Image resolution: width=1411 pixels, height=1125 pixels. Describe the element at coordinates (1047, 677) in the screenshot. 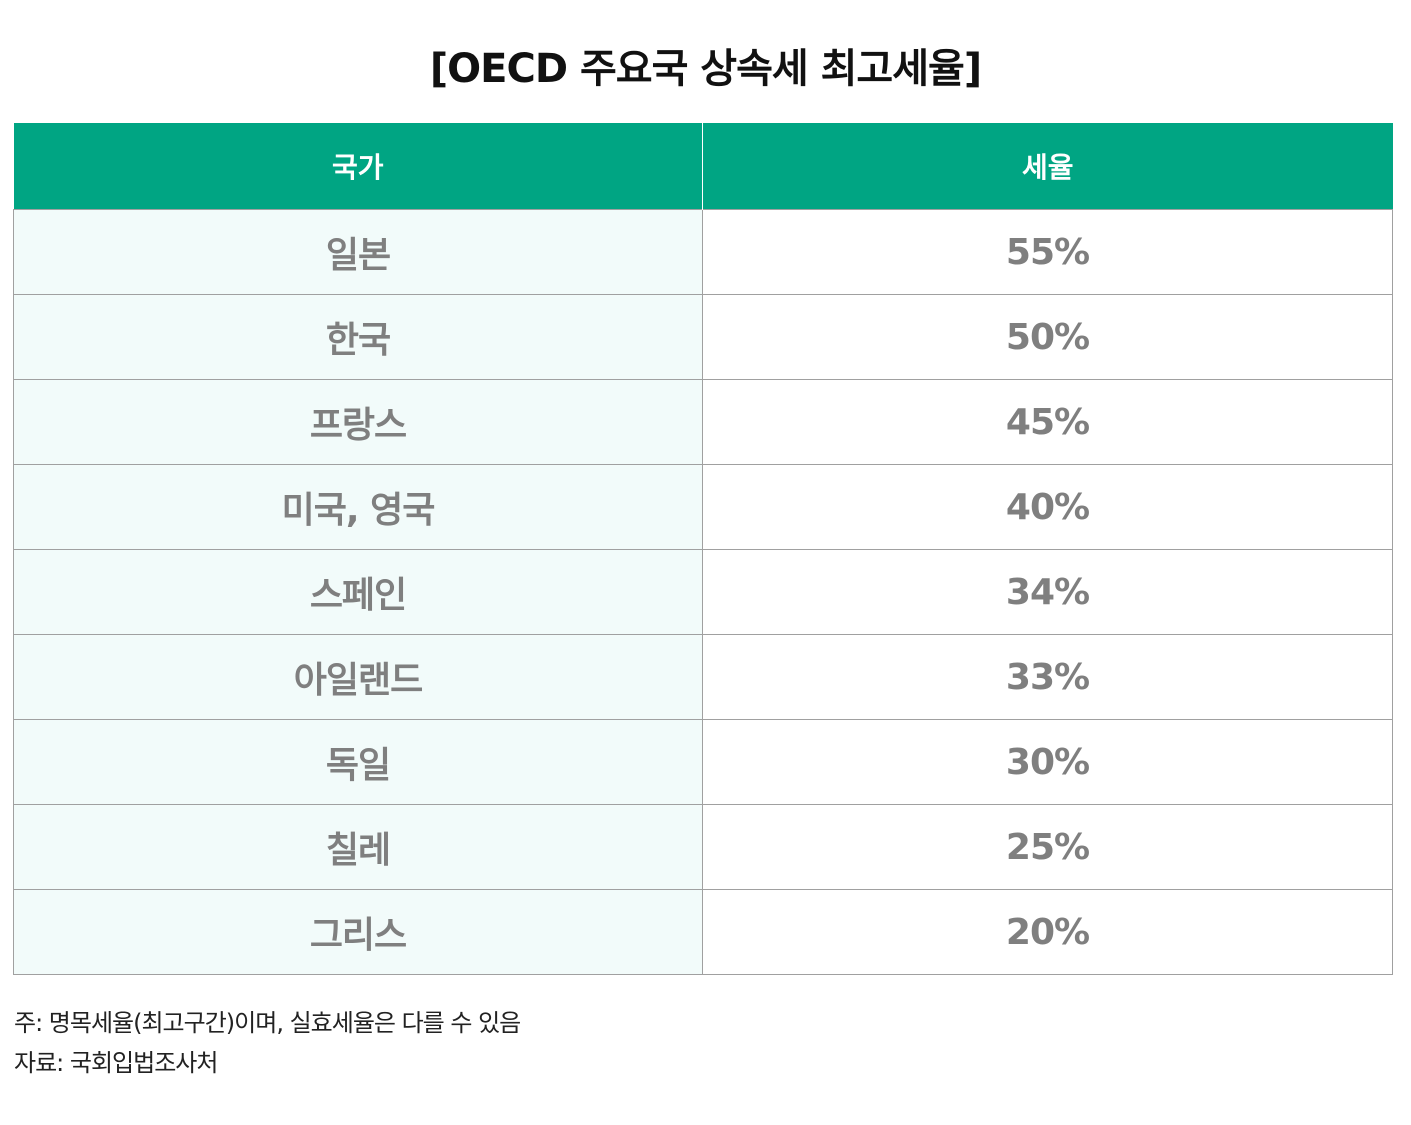

I see `rate-cell: 33%` at that location.